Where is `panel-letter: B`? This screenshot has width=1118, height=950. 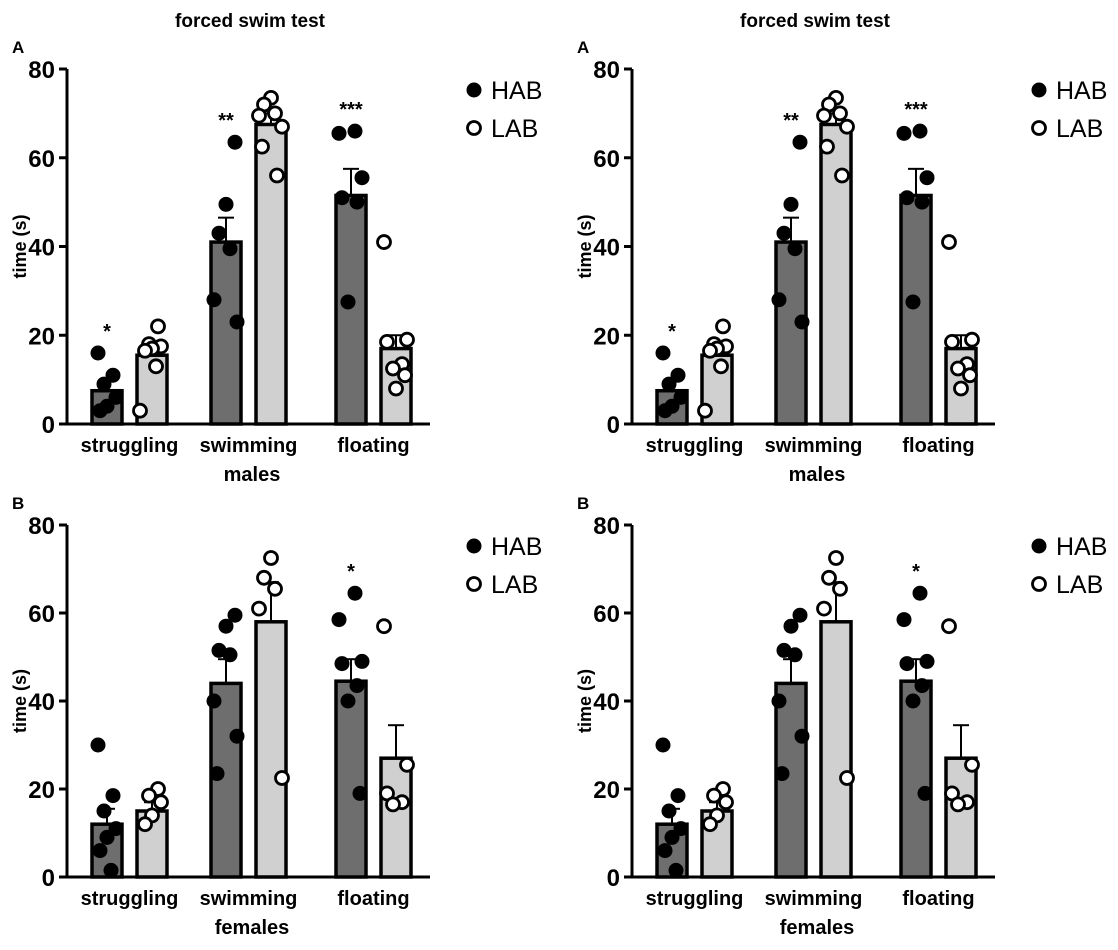 panel-letter: B is located at coordinates (18, 503).